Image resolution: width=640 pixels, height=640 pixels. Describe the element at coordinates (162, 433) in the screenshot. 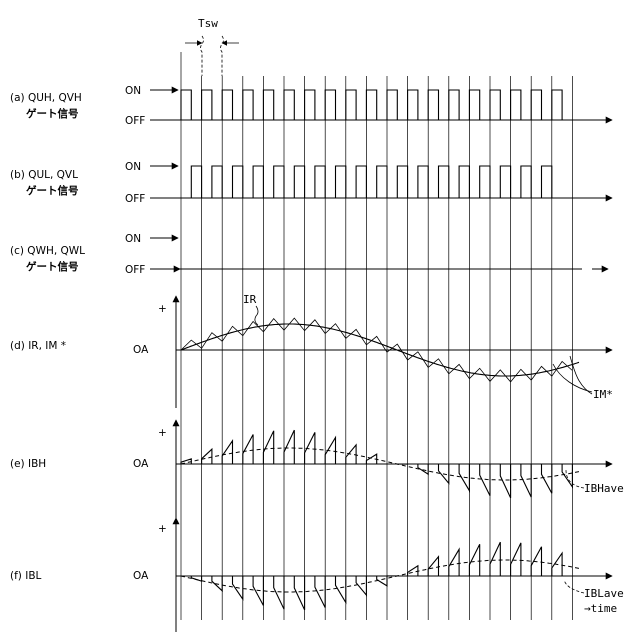

I see `panel-e-plus: +` at that location.